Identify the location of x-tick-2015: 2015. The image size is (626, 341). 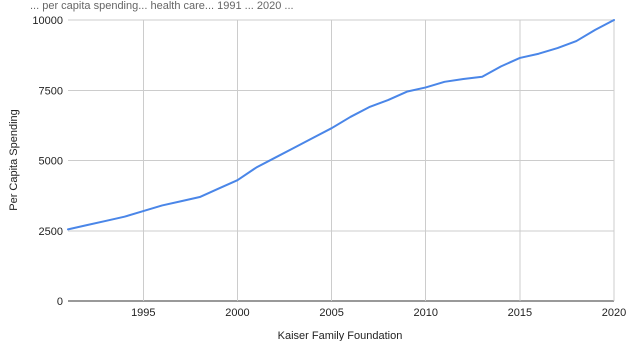
(520, 313).